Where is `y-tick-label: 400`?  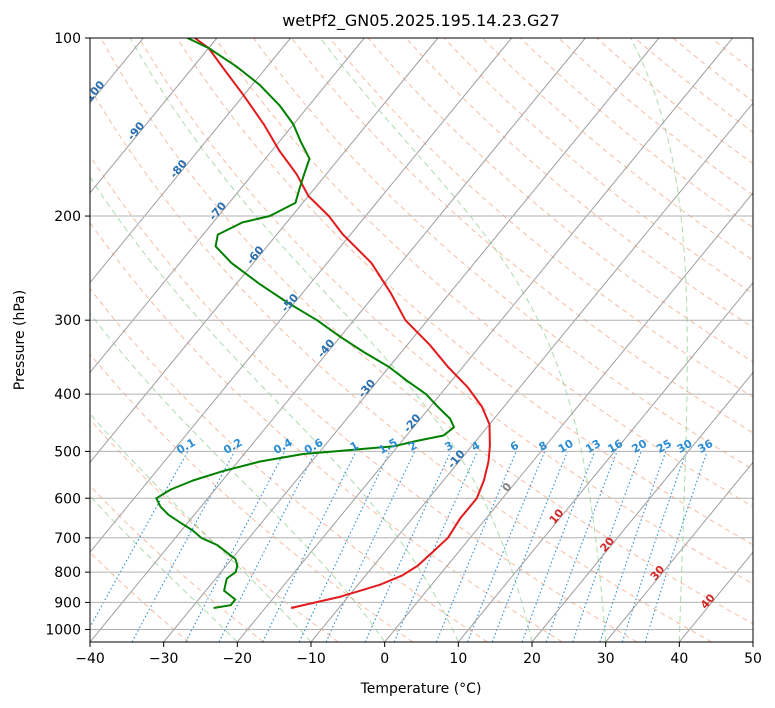 y-tick-label: 400 is located at coordinates (67, 395).